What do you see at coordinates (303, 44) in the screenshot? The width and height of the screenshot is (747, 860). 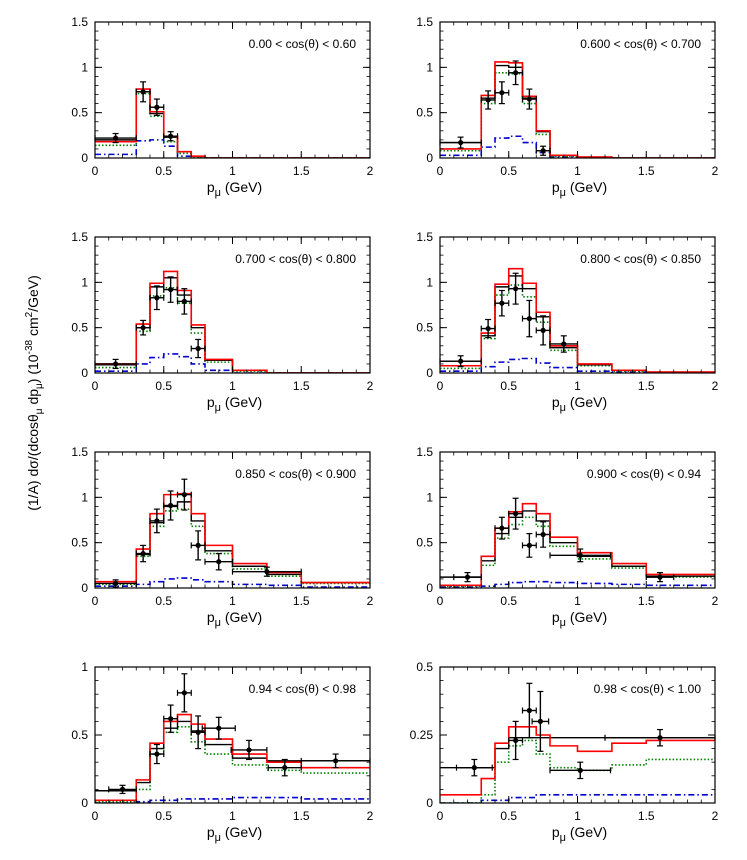 I see `panel-annotation: 0.00 < cos(θ) < 0.60` at bounding box center [303, 44].